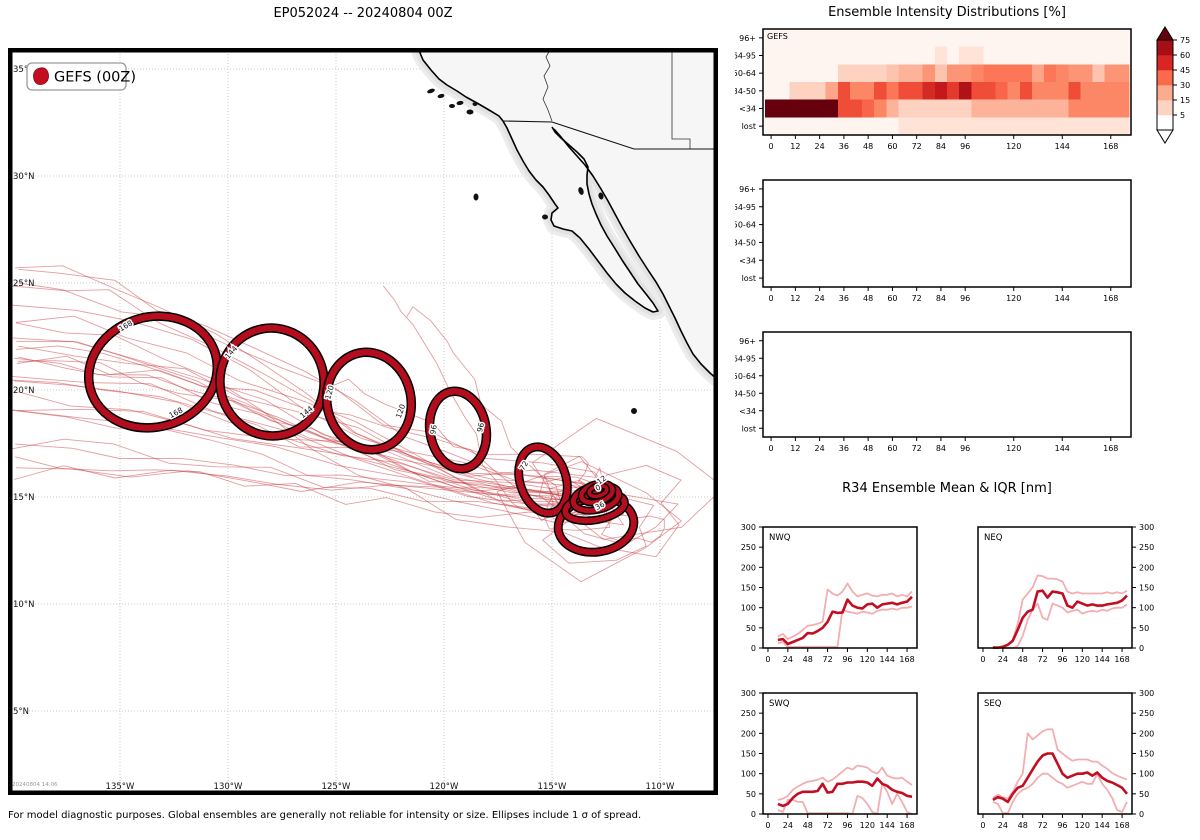 The image size is (1200, 840). What do you see at coordinates (867, 659) in the screenshot?
I see `x-tick-label: 120` at bounding box center [867, 659].